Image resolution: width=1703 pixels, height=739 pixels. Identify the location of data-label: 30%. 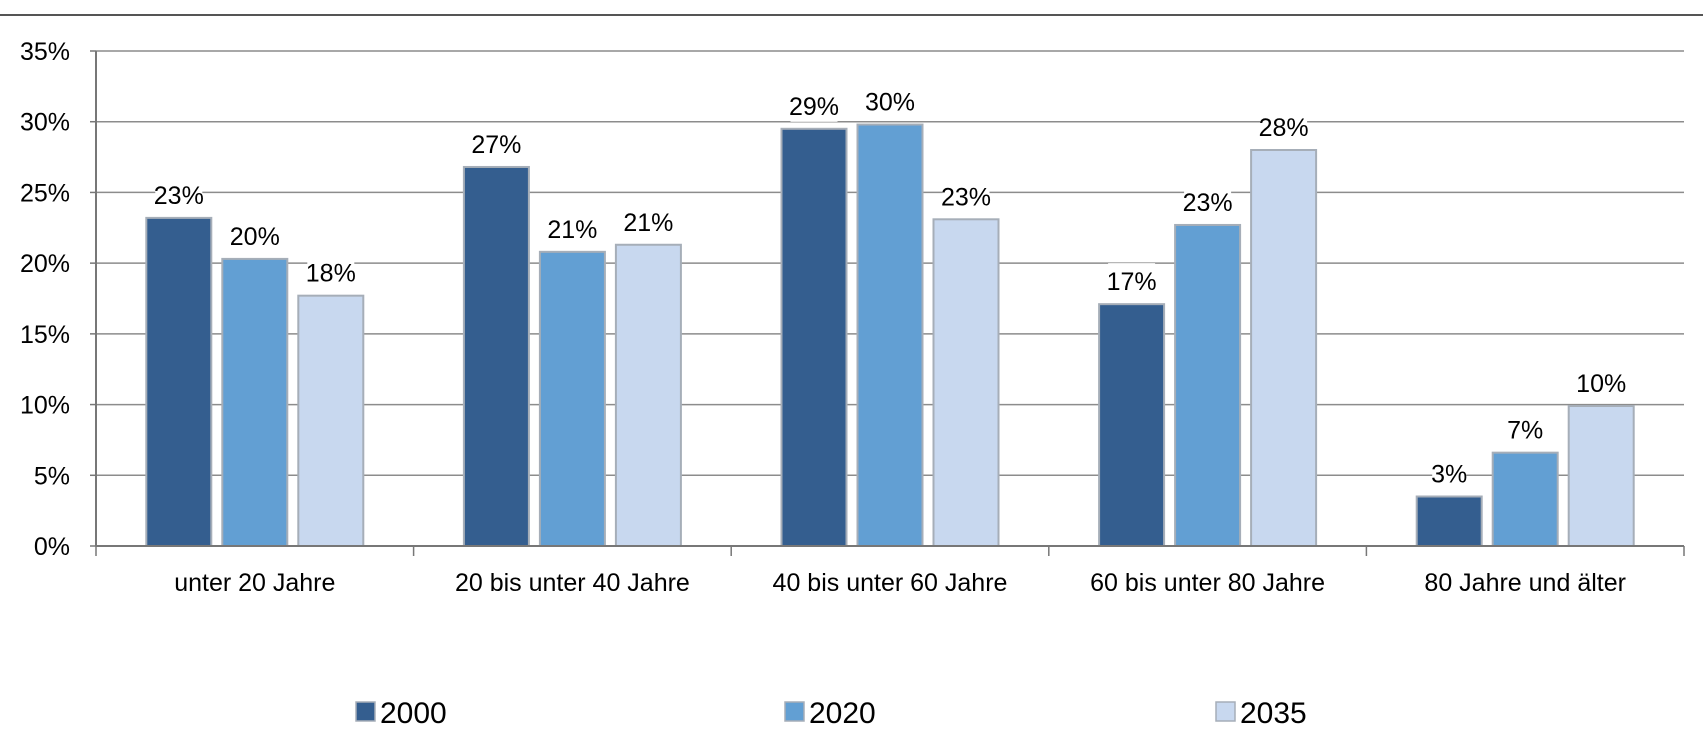
(890, 103).